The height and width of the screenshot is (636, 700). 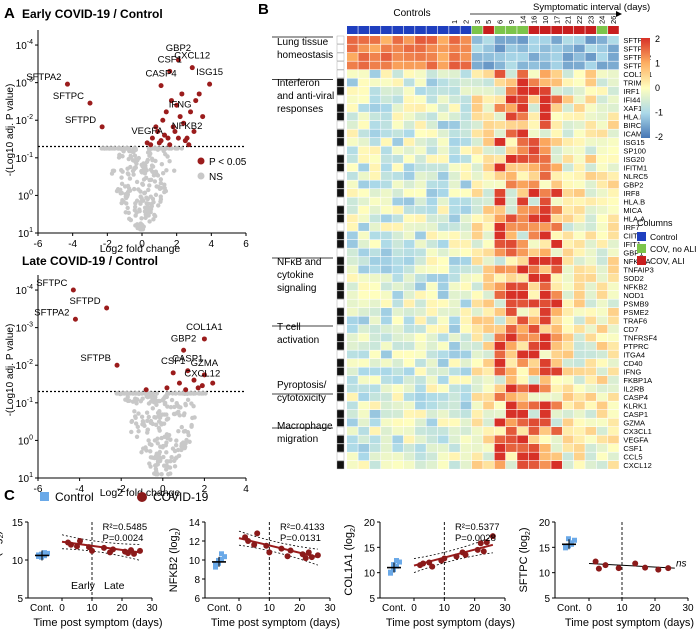 What do you see at coordinates (24, 290) in the screenshot?
I see `y-tick-label: 10-4` at bounding box center [24, 290].